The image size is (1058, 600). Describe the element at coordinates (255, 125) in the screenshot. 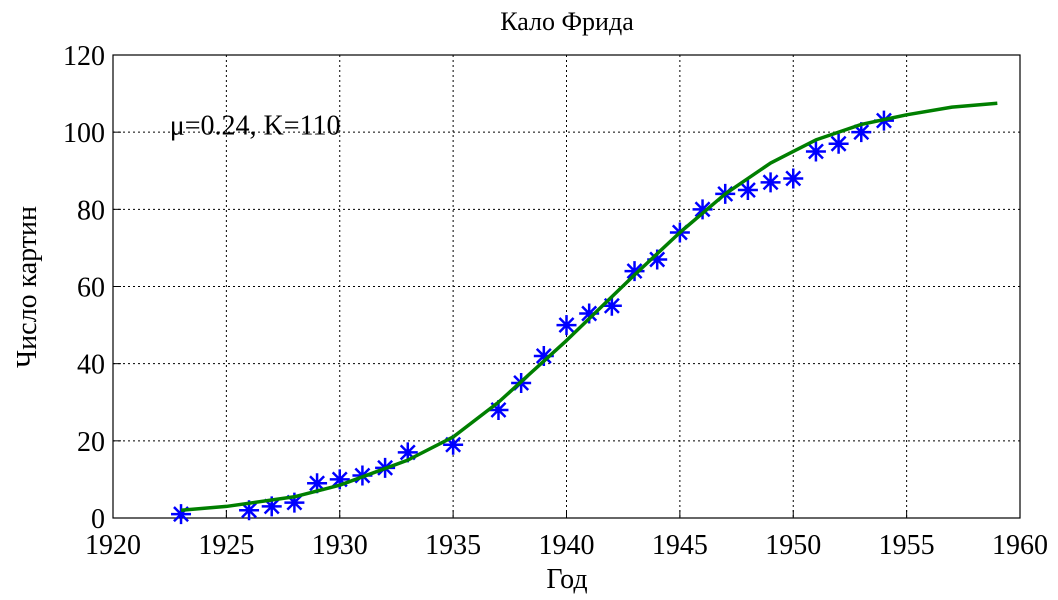

I see `annotation: μ=0.24, K=110` at that location.